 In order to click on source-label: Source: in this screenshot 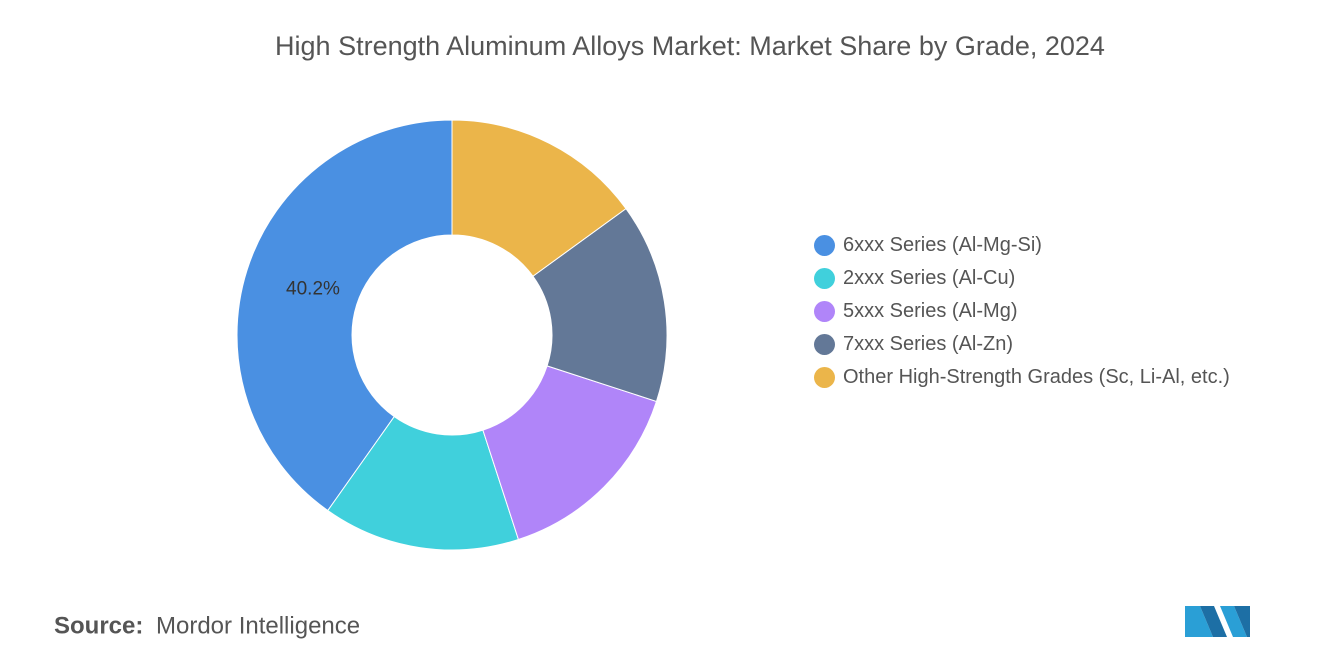, I will do `click(98, 625)`.